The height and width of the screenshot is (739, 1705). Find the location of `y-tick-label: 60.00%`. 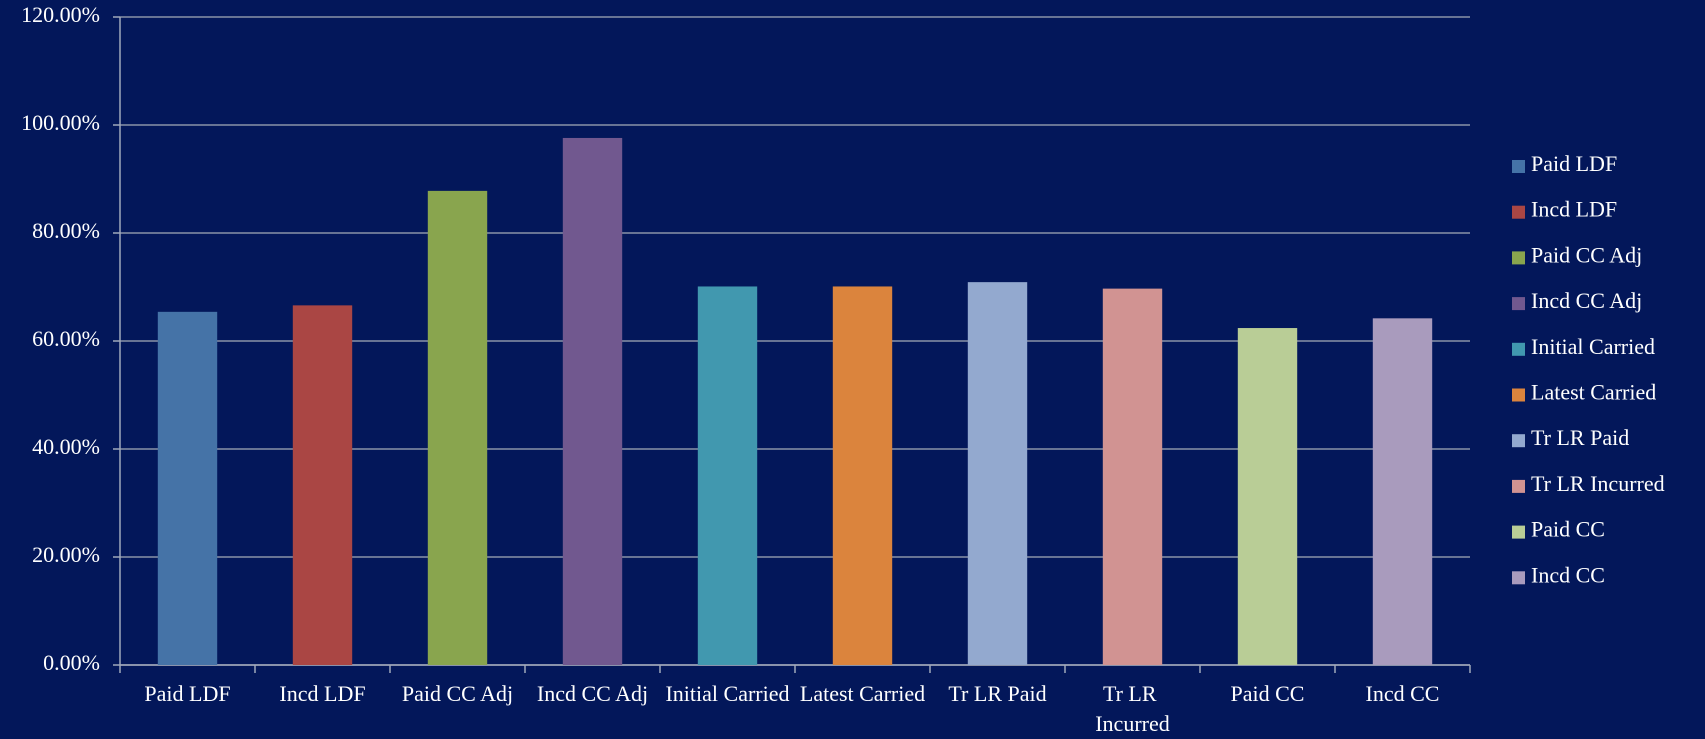

y-tick-label: 60.00% is located at coordinates (66, 338).